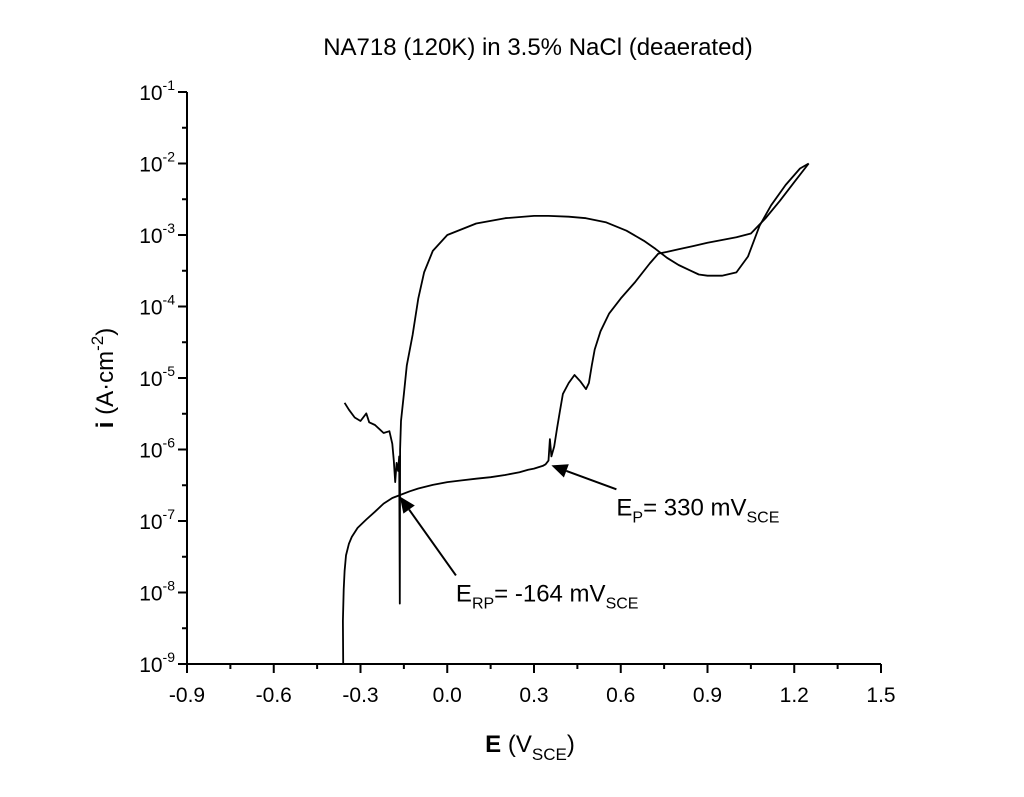 This screenshot has height=797, width=1024. I want to click on y-tick-exponent: -6, so click(169, 443).